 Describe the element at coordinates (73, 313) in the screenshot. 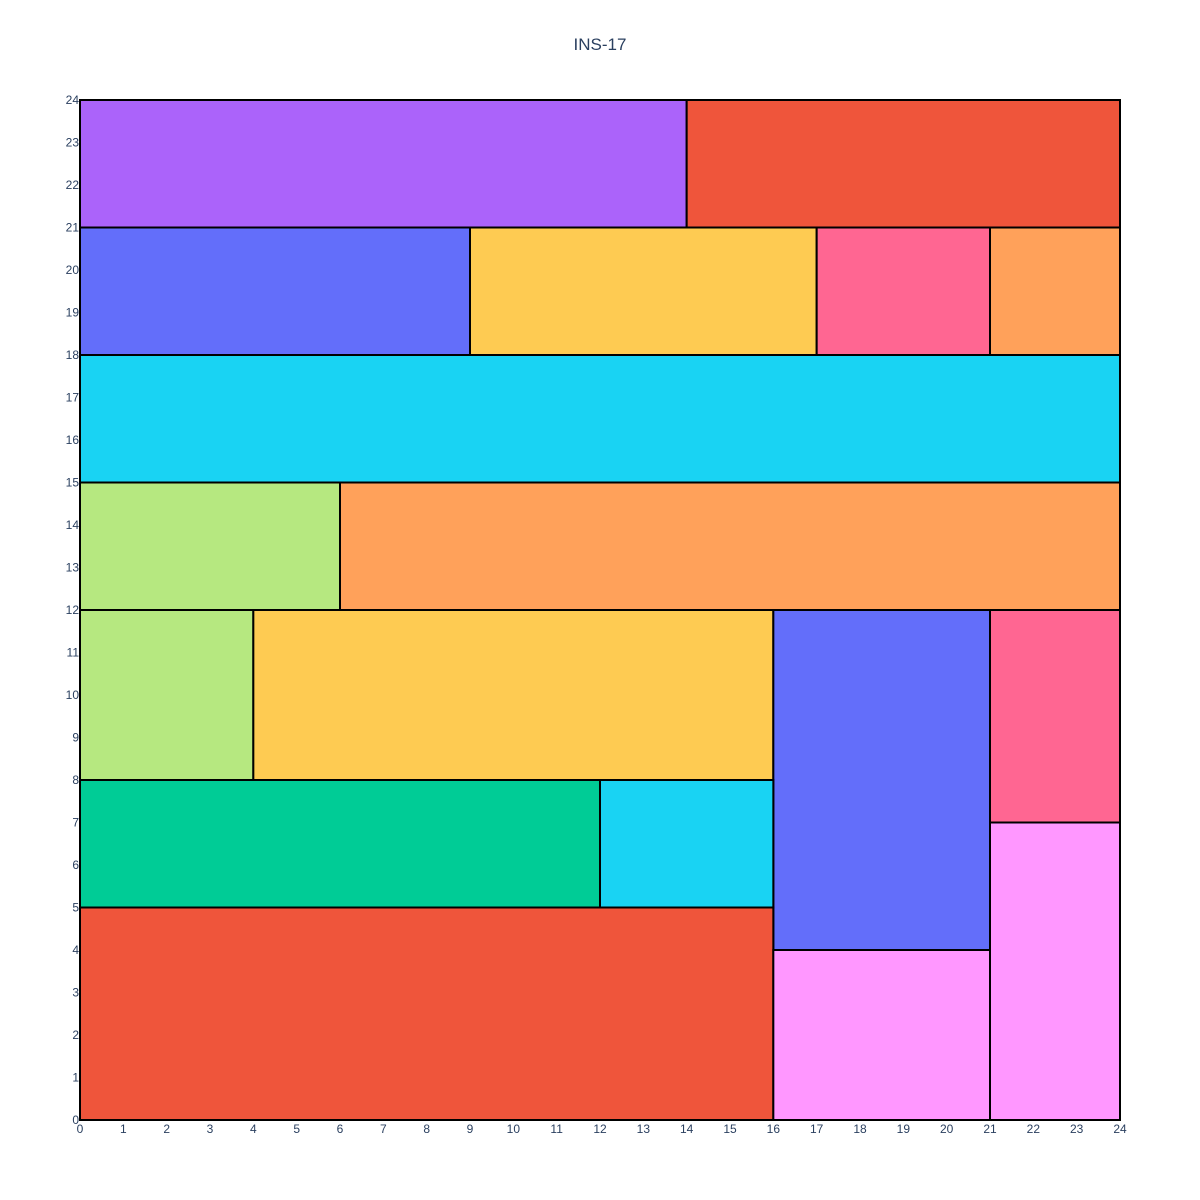

I see `y-tick-label: 19` at that location.